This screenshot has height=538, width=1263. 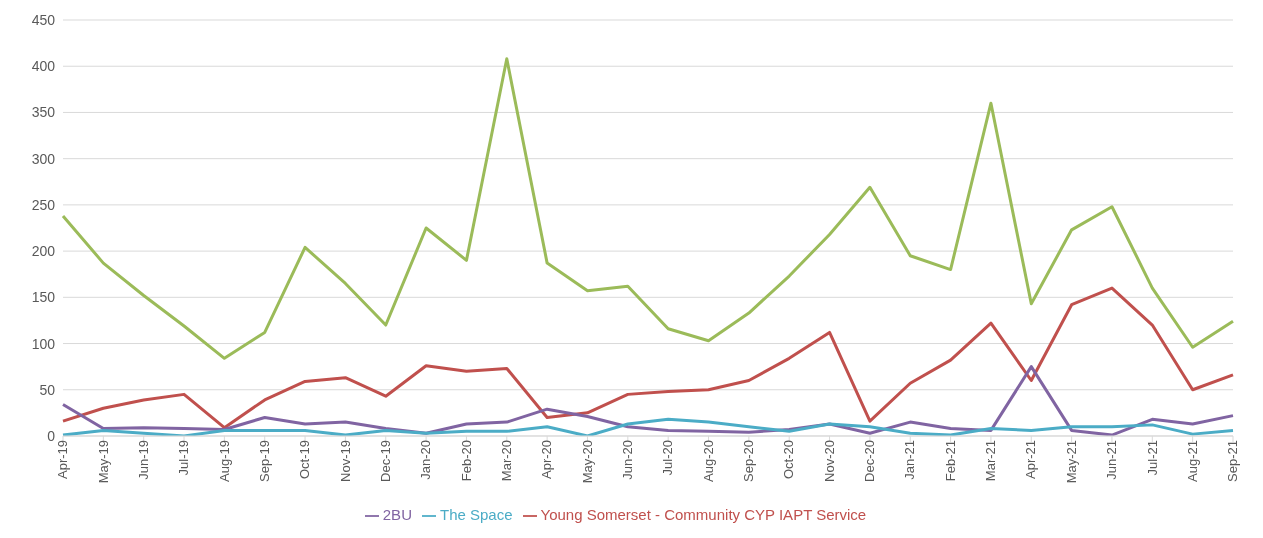 What do you see at coordinates (587, 461) in the screenshot?
I see `x-tick-label: May-20` at bounding box center [587, 461].